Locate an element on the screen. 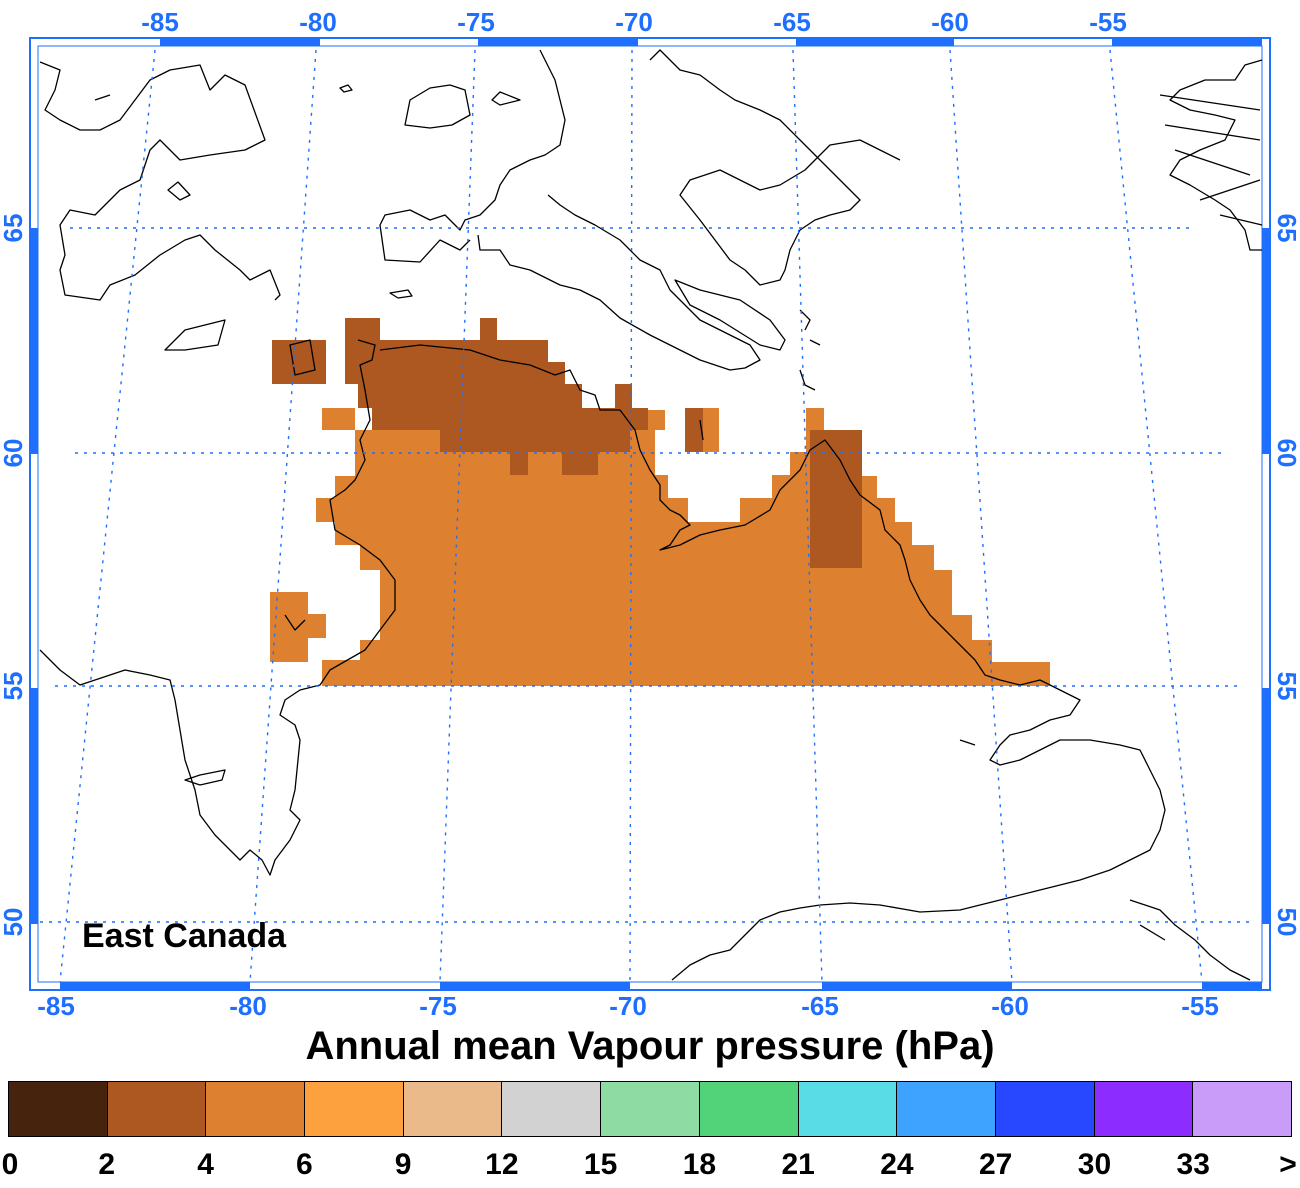  top-lon-labels: -85 -80 -75 -70 -65 -60 -55 is located at coordinates (634, 22).